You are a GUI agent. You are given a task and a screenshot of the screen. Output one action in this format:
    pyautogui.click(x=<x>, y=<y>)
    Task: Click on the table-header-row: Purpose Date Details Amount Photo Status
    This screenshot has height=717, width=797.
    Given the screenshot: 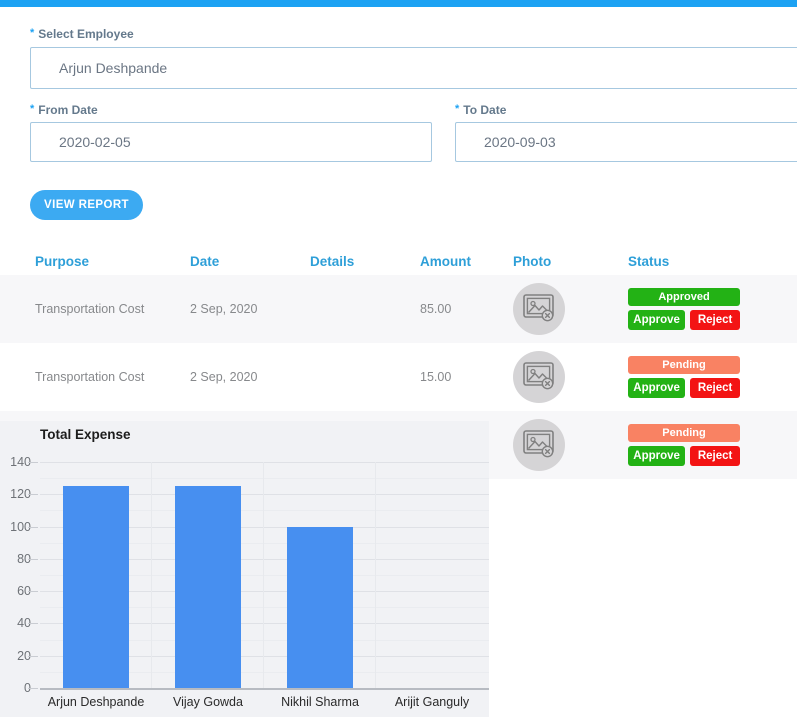 What is the action you would take?
    pyautogui.click(x=398, y=261)
    